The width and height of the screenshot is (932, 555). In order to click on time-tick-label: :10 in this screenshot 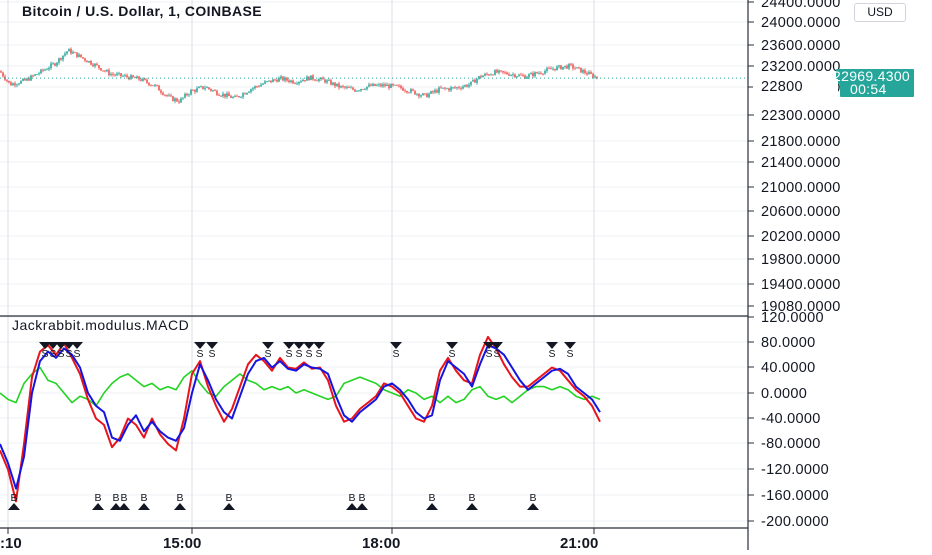, I will do `click(11, 542)`.